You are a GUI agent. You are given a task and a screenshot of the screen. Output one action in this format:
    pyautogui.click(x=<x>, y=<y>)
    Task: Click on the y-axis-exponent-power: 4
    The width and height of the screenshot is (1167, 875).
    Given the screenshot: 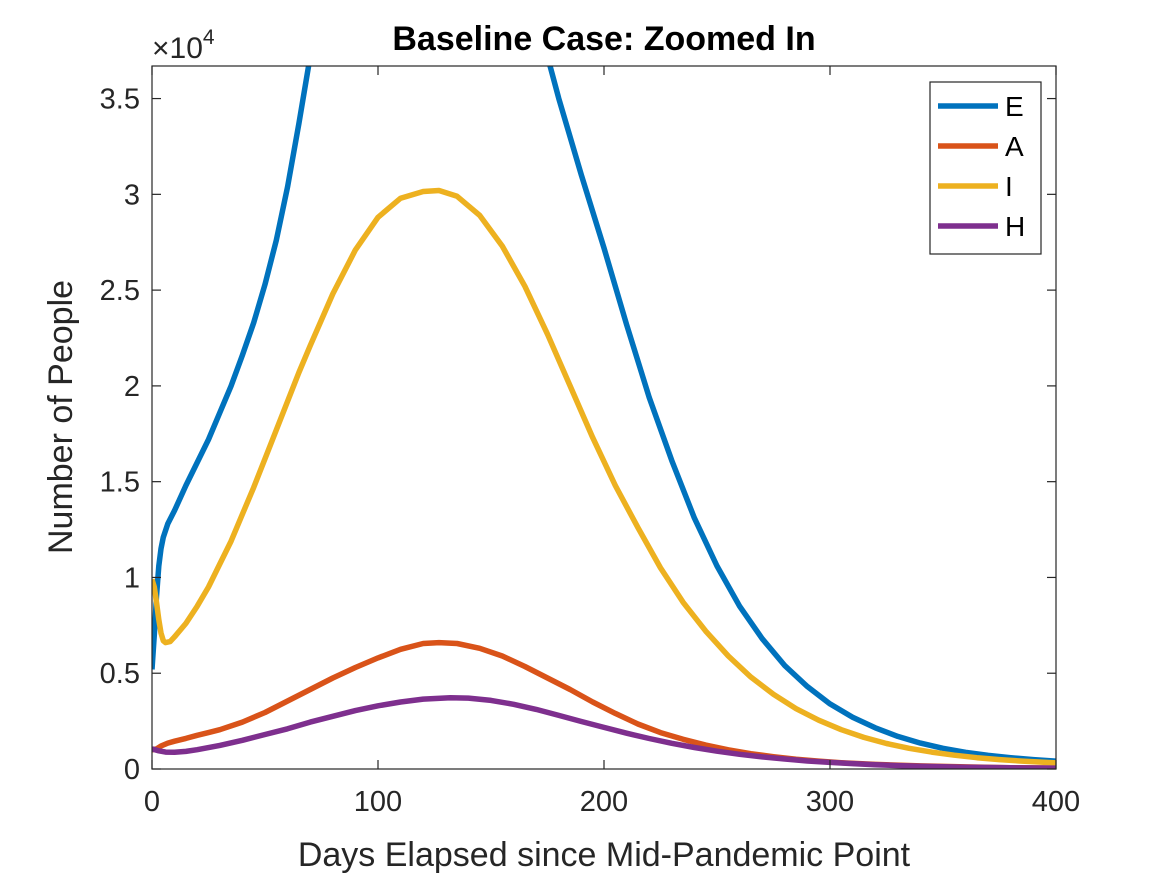 What is the action you would take?
    pyautogui.click(x=209, y=37)
    